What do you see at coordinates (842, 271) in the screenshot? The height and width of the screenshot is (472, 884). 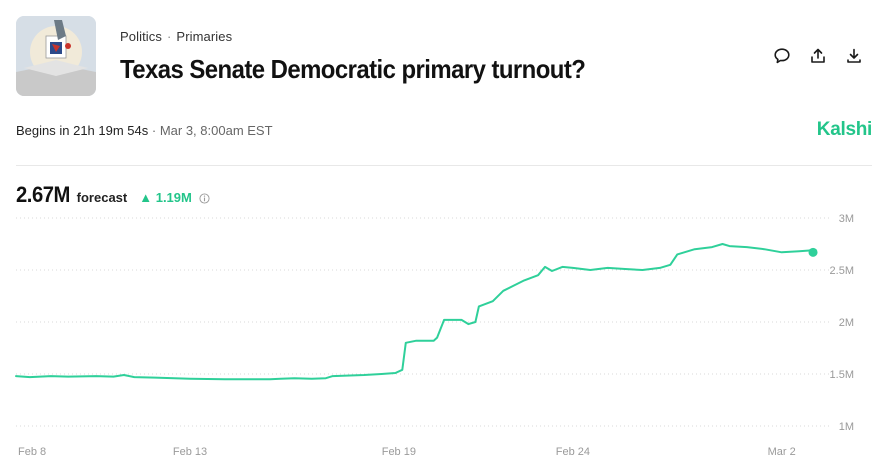 I see `y-tick-label: 2.5M` at bounding box center [842, 271].